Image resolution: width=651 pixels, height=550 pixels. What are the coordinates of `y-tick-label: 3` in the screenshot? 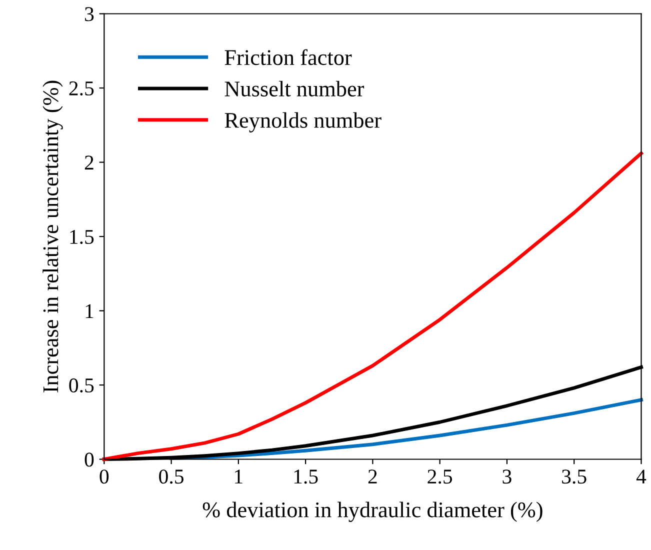 It's located at (89, 14).